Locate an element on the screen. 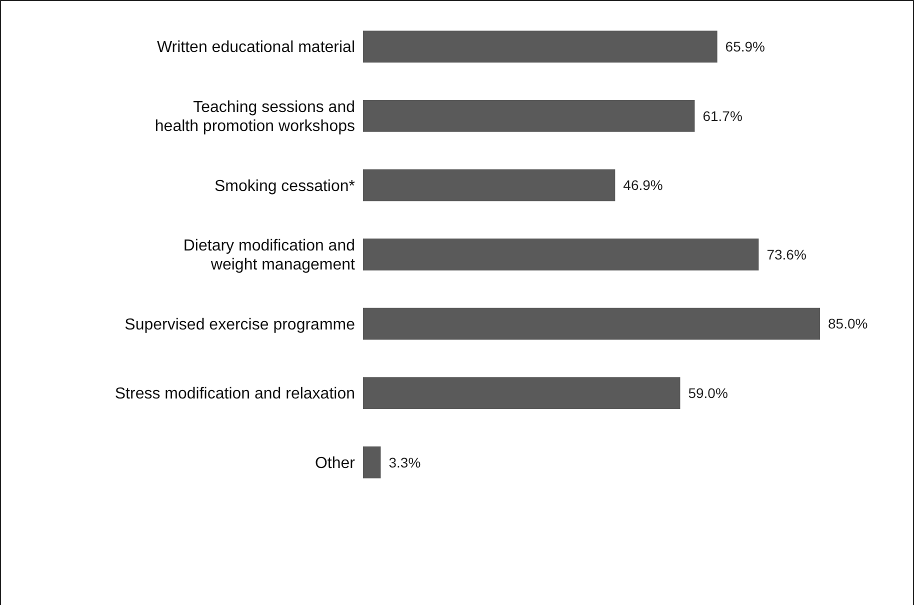 This screenshot has height=605, width=914. y-tick-label: Written educational material is located at coordinates (255, 47).